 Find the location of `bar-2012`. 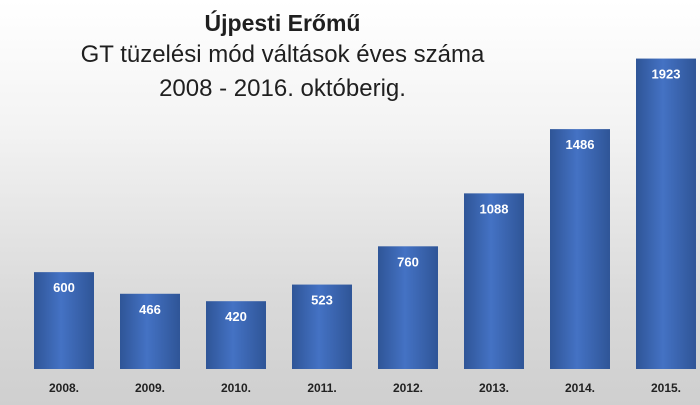

bar-2012 is located at coordinates (408, 307).